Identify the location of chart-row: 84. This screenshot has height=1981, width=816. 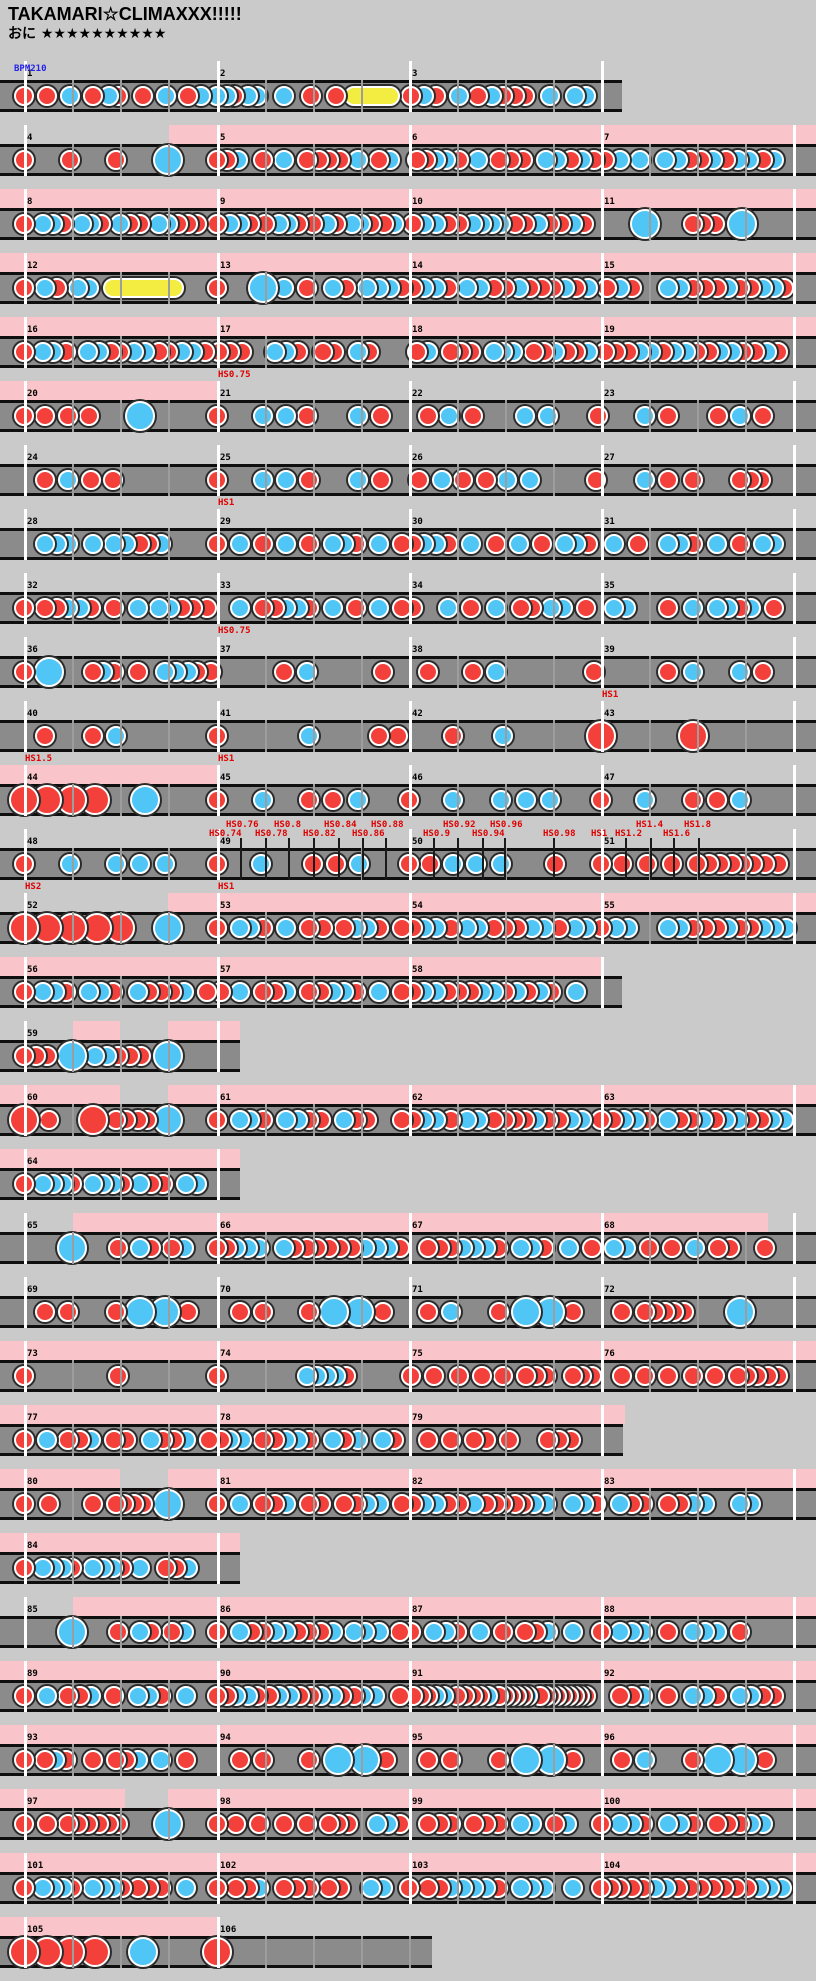
(408, 1565).